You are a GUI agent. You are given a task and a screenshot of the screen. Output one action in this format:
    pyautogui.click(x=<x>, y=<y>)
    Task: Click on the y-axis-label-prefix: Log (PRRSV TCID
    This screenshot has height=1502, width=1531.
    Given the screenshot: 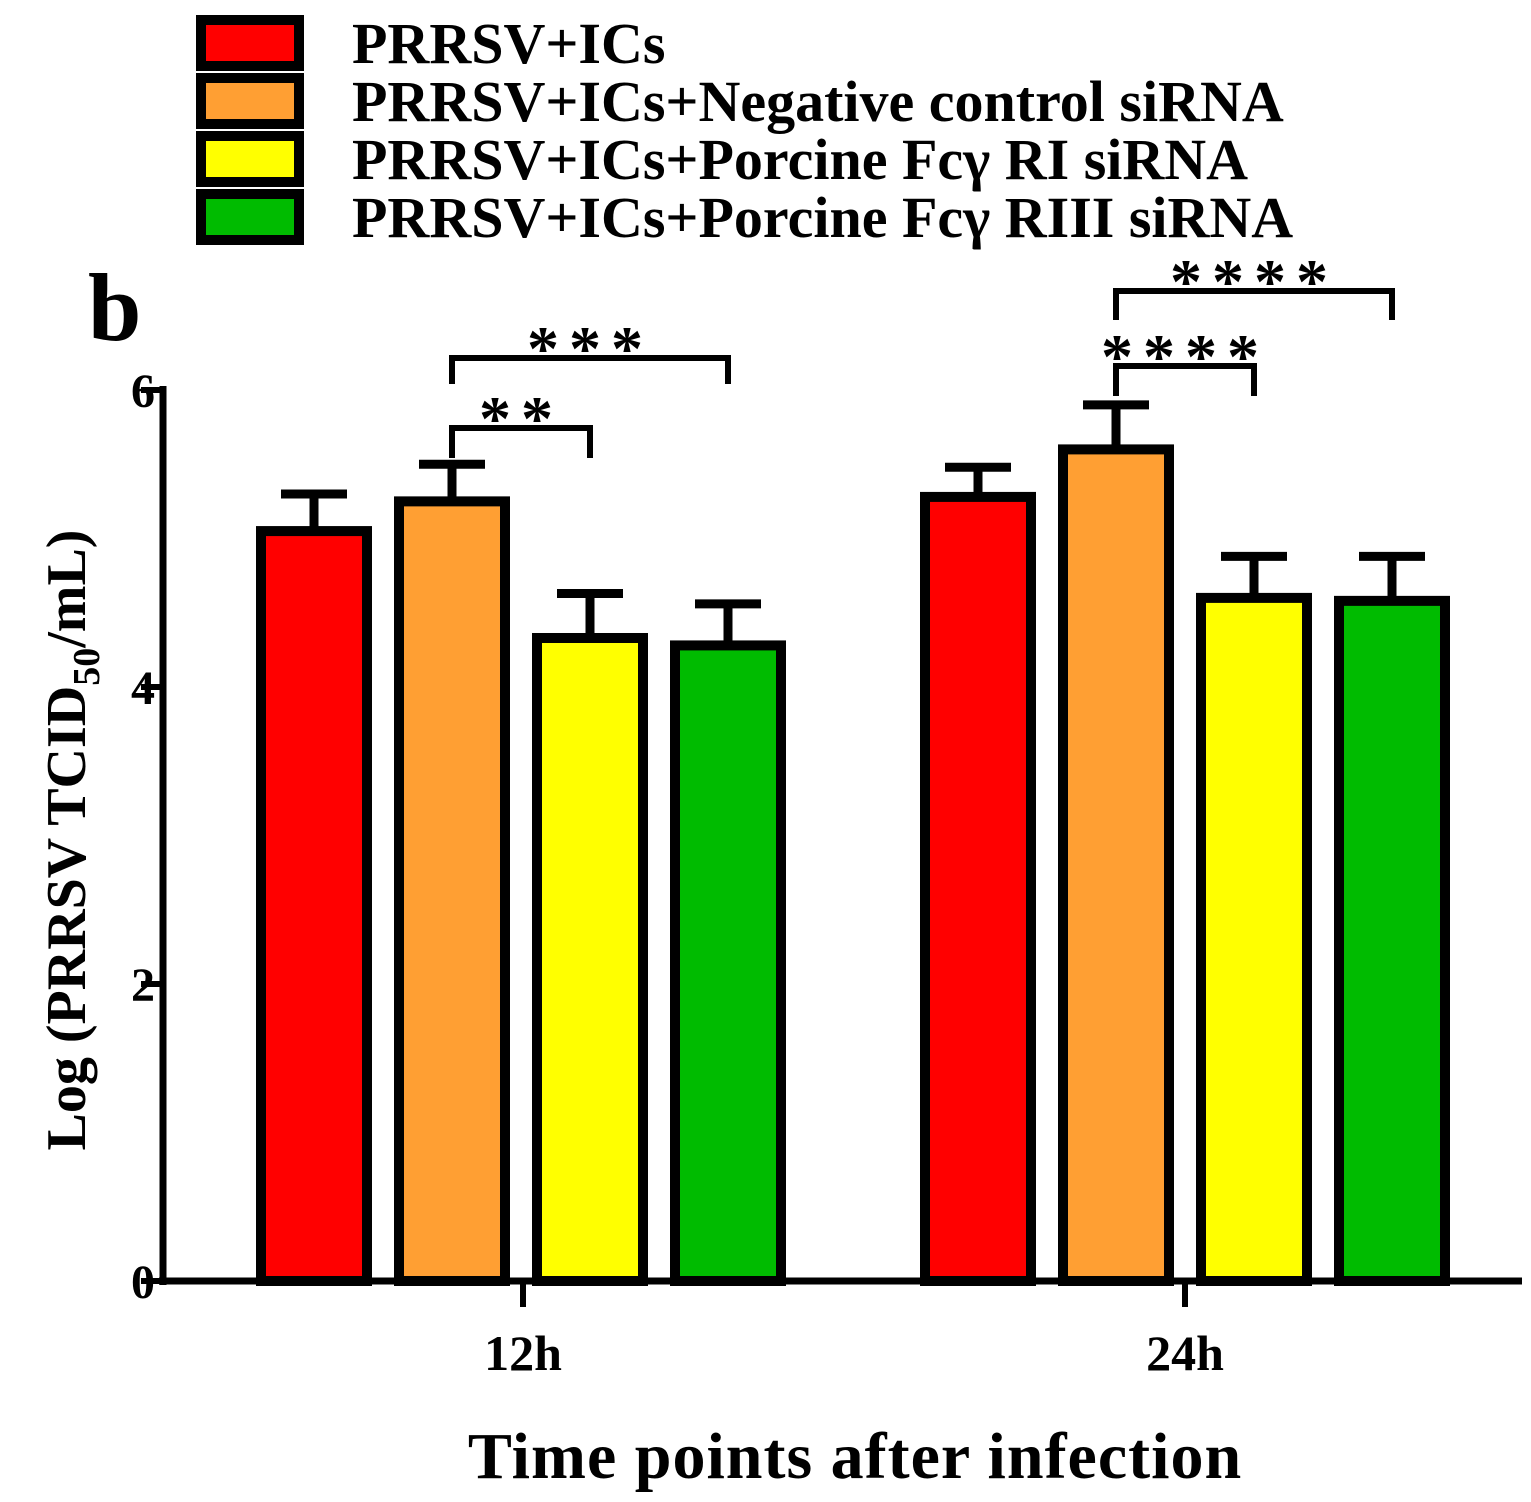 What is the action you would take?
    pyautogui.click(x=67, y=918)
    